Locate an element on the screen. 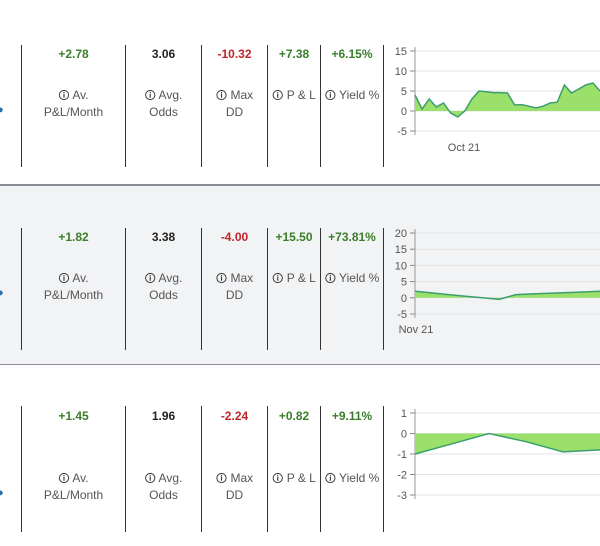  profit-area-chart: 20 15 10 5 0 -5 Nov 21 is located at coordinates (497, 282).